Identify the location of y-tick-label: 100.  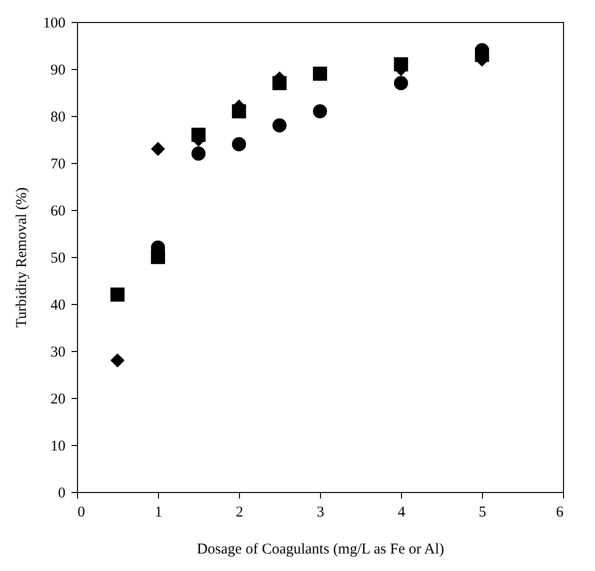
(54, 24).